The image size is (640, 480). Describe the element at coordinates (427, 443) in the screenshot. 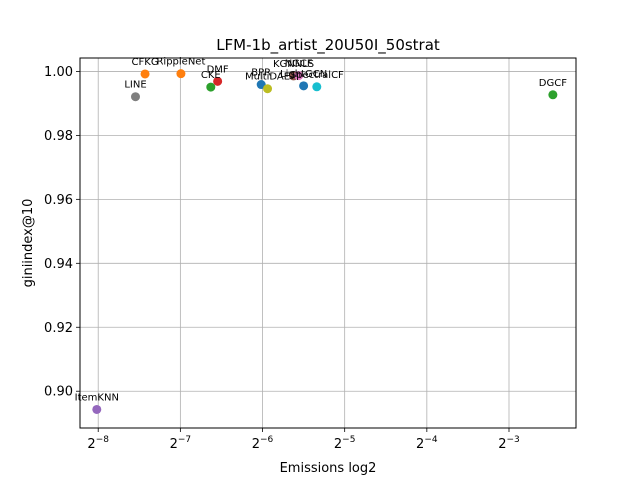

I see `x-tick-label: 2−4` at that location.